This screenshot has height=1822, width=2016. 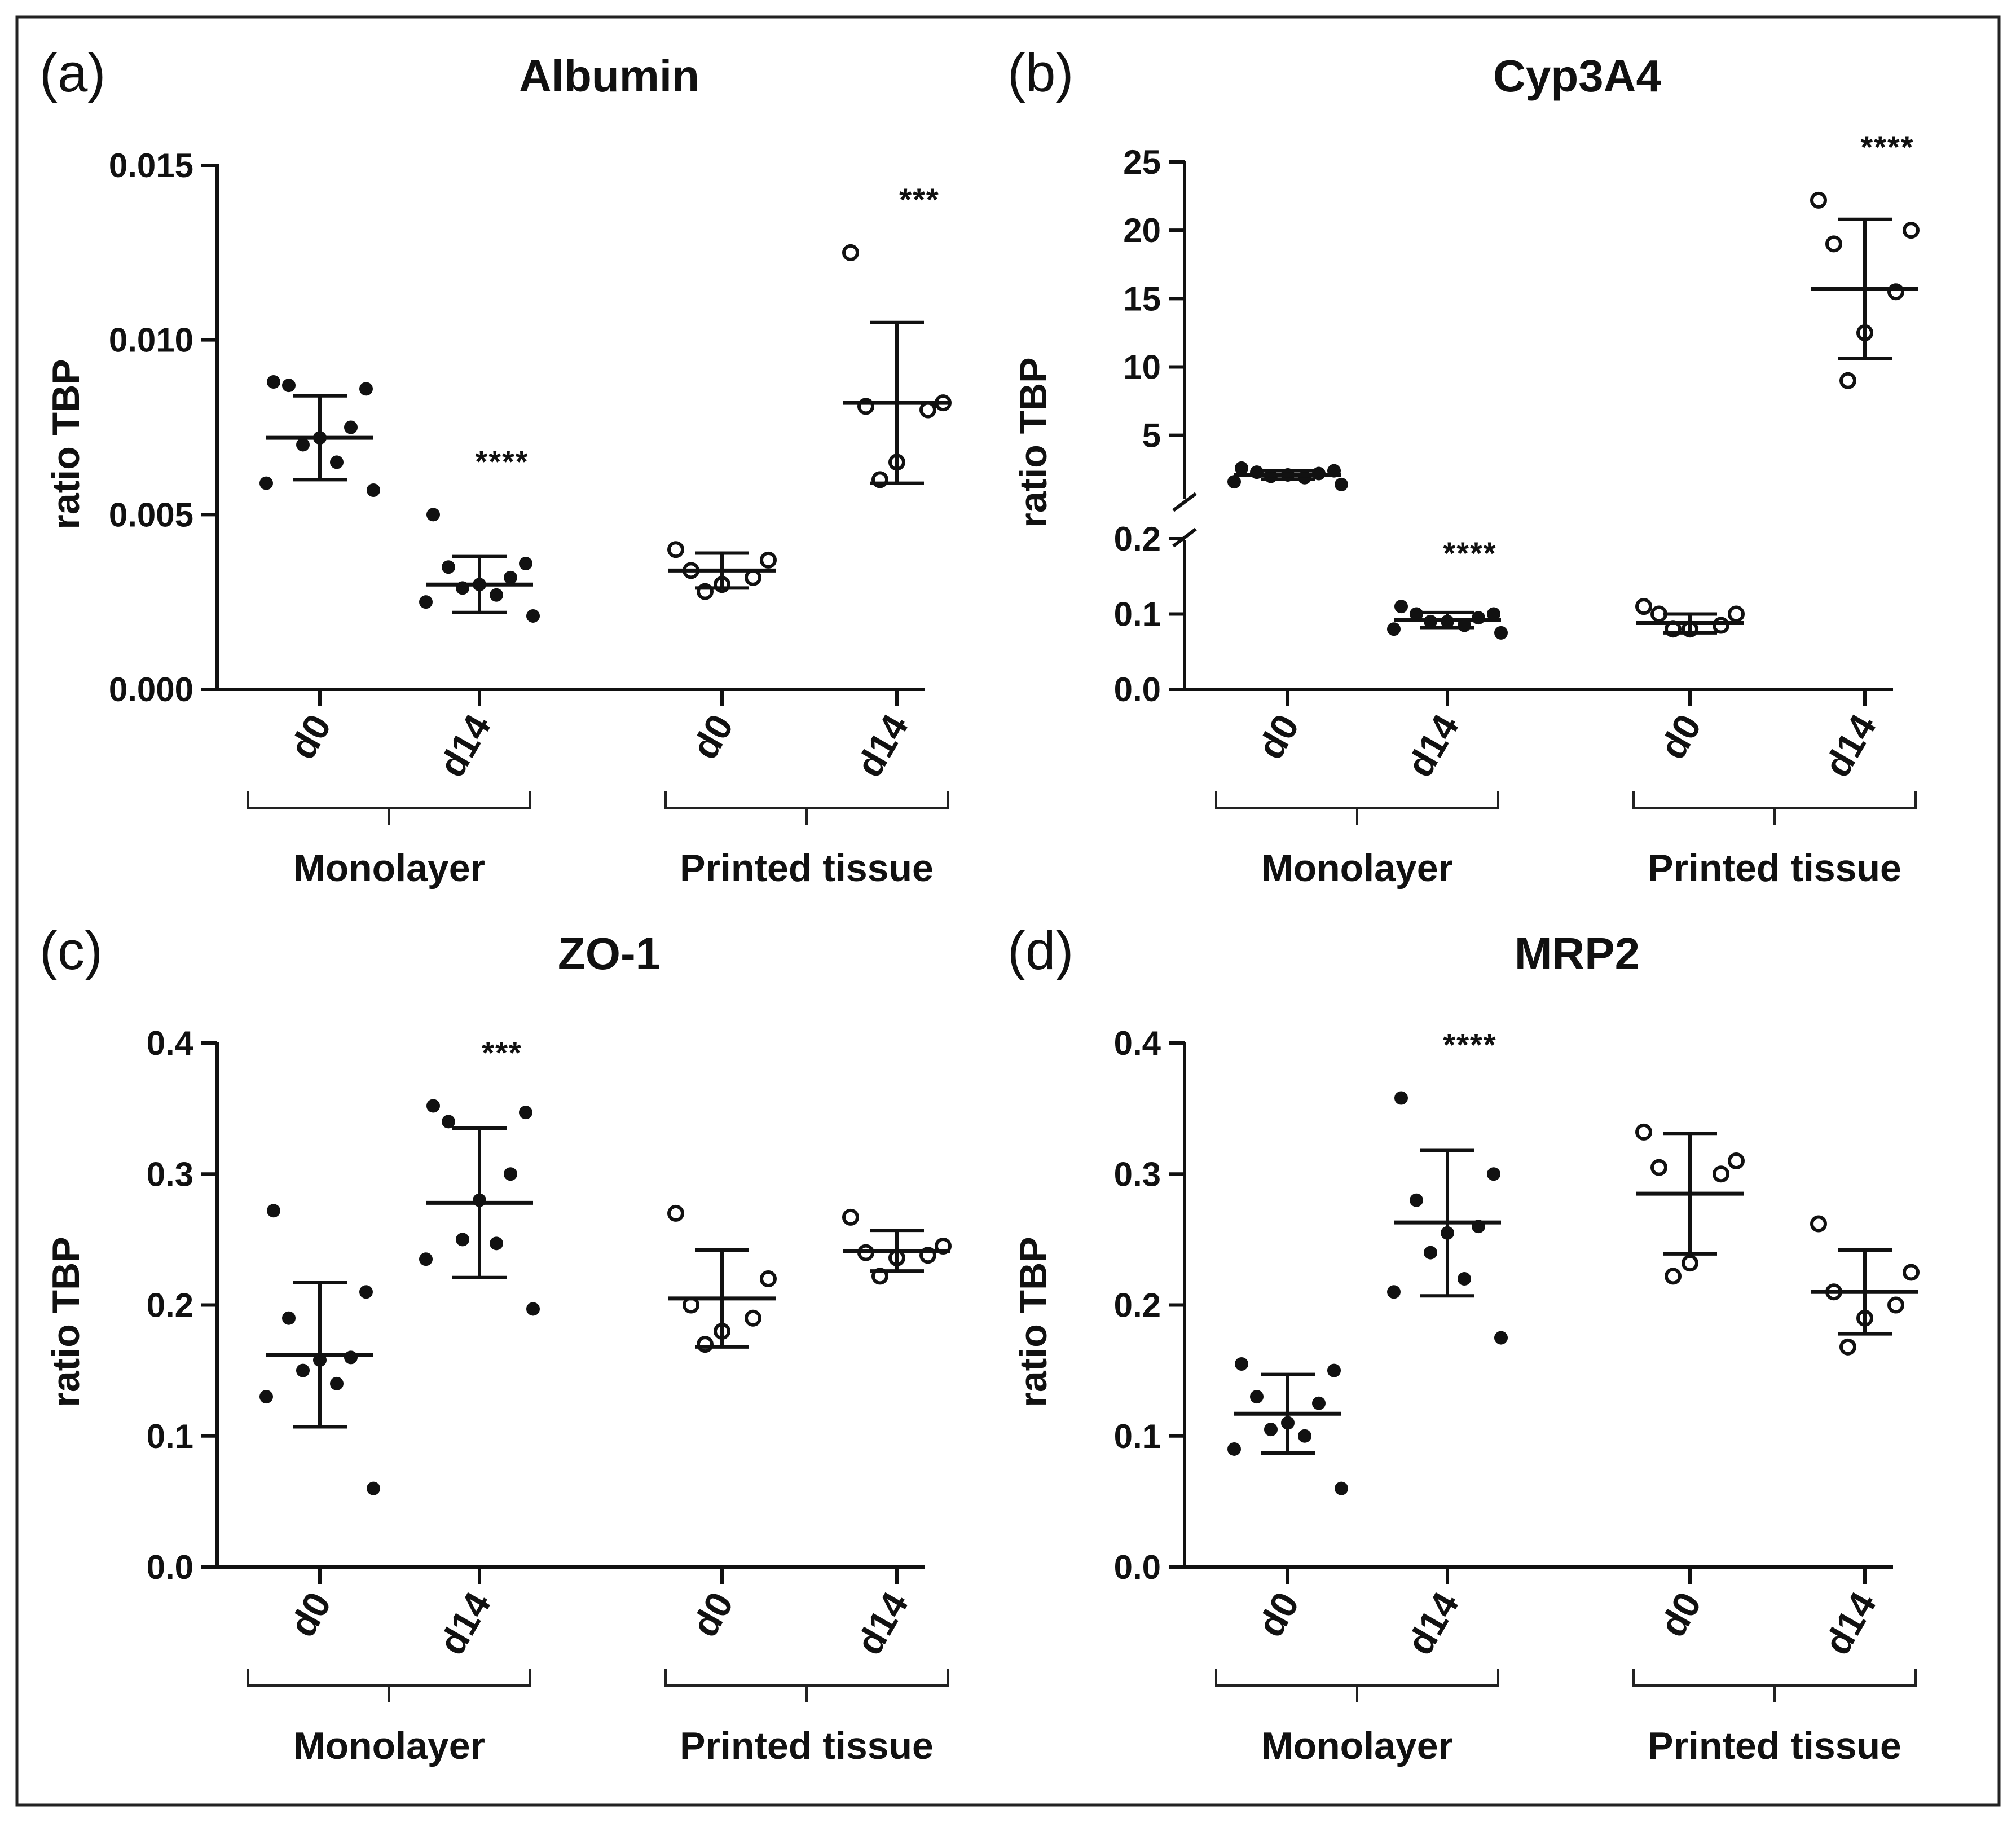 What do you see at coordinates (1142, 299) in the screenshot?
I see `y-tick-label: 15` at bounding box center [1142, 299].